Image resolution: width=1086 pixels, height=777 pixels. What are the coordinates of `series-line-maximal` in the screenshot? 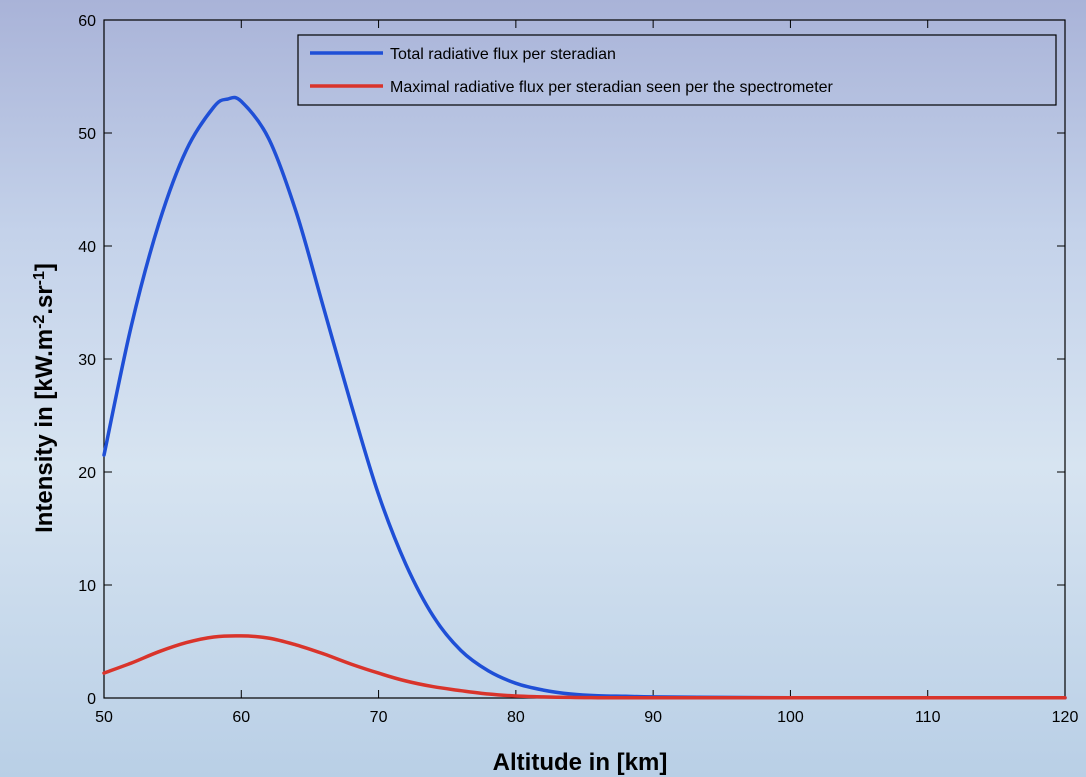 It's located at (584, 667).